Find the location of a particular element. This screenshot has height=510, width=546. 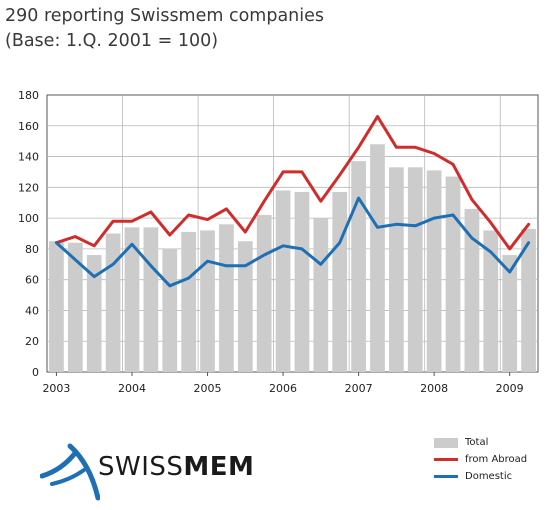

x-tick-label: 2007 is located at coordinates (359, 388).